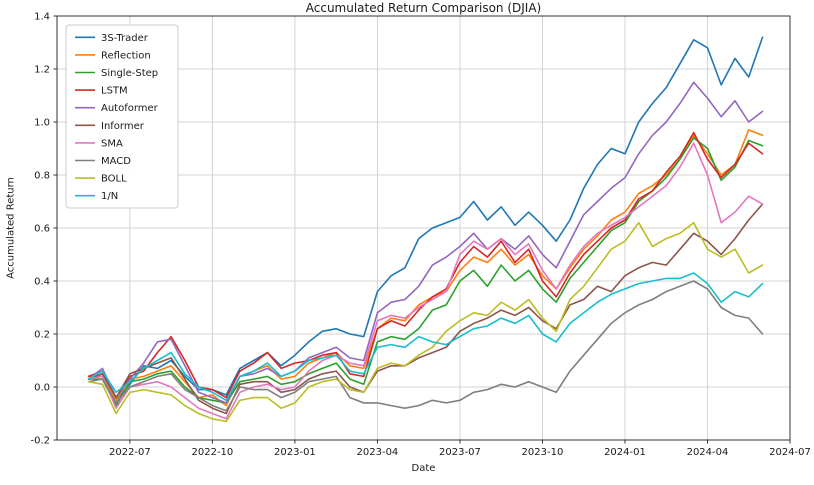  Describe the element at coordinates (99, 143) in the screenshot. I see `legend-item: SMA` at that location.